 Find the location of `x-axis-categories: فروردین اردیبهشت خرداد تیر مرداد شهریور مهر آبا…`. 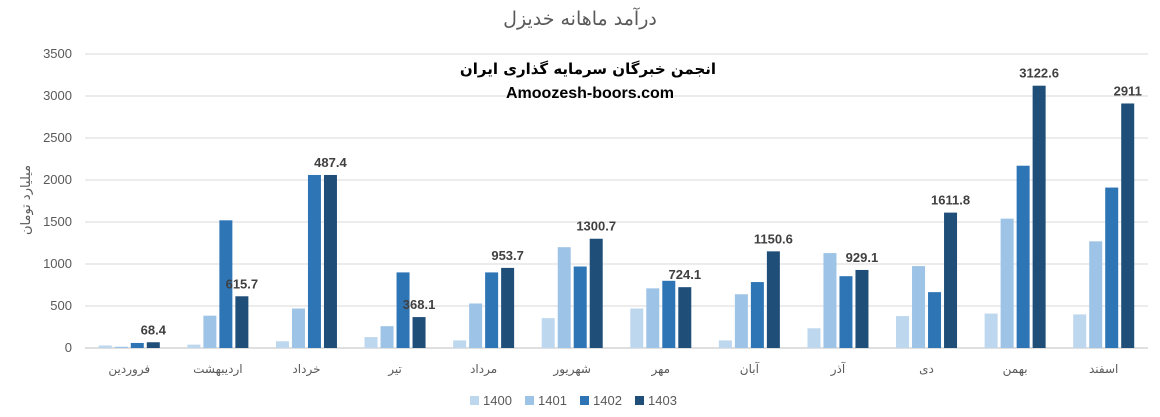

x-axis-categories: فروردین اردیبهشت خرداد تیر مرداد شهریور مهر آبا… is located at coordinates (613, 369).